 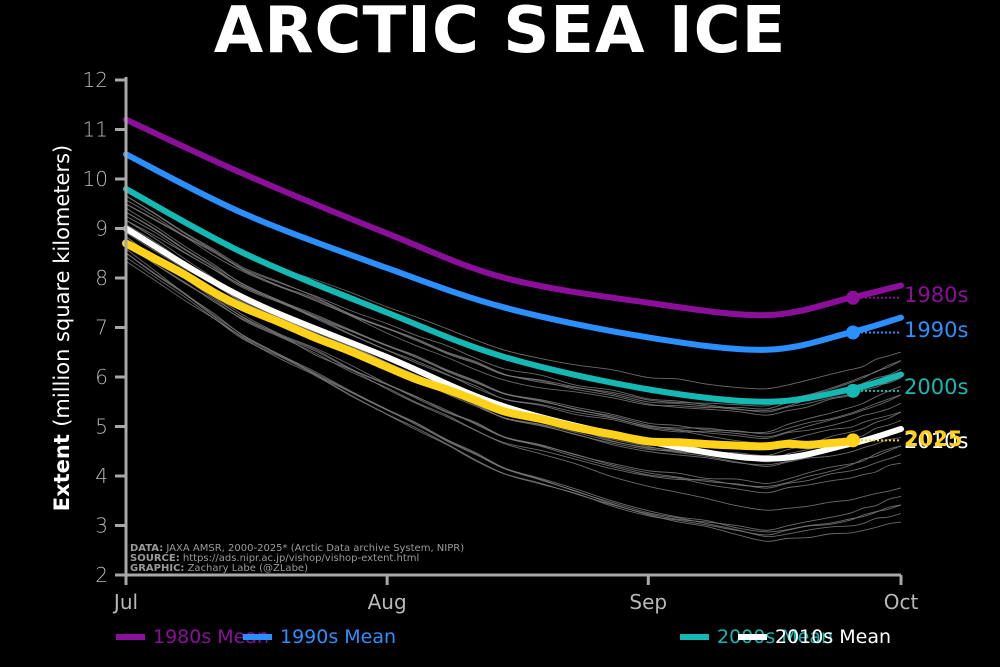 What do you see at coordinates (648, 602) in the screenshot?
I see `x-tick-label: Sep` at bounding box center [648, 602].